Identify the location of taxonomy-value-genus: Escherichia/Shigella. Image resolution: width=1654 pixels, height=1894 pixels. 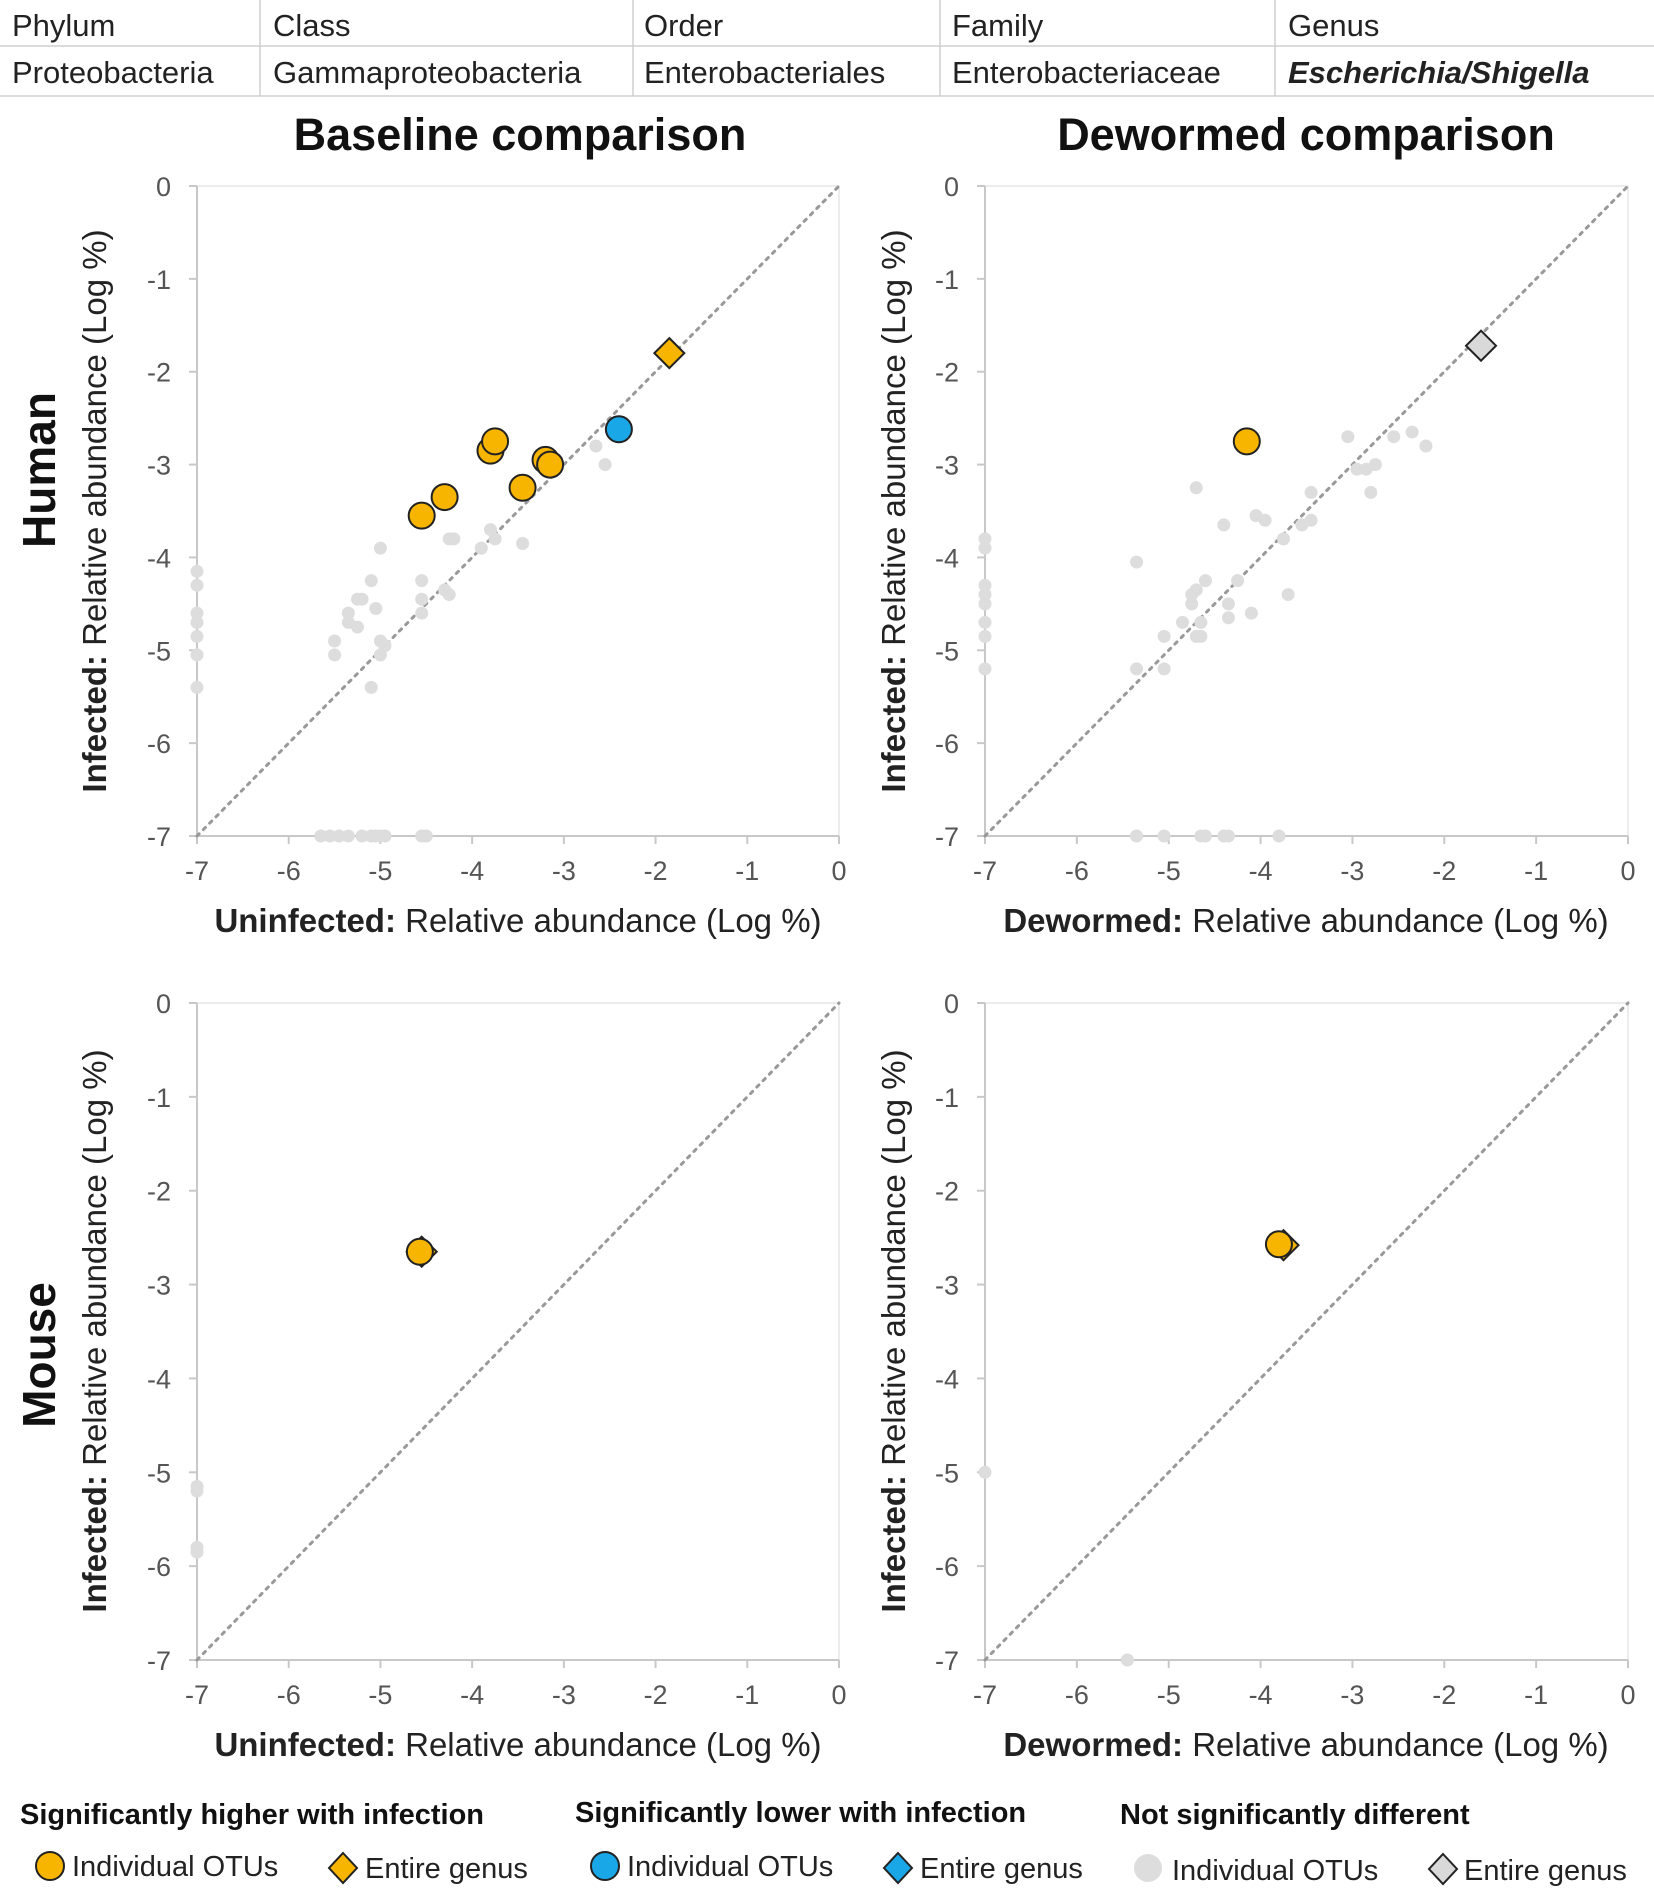
(1439, 72).